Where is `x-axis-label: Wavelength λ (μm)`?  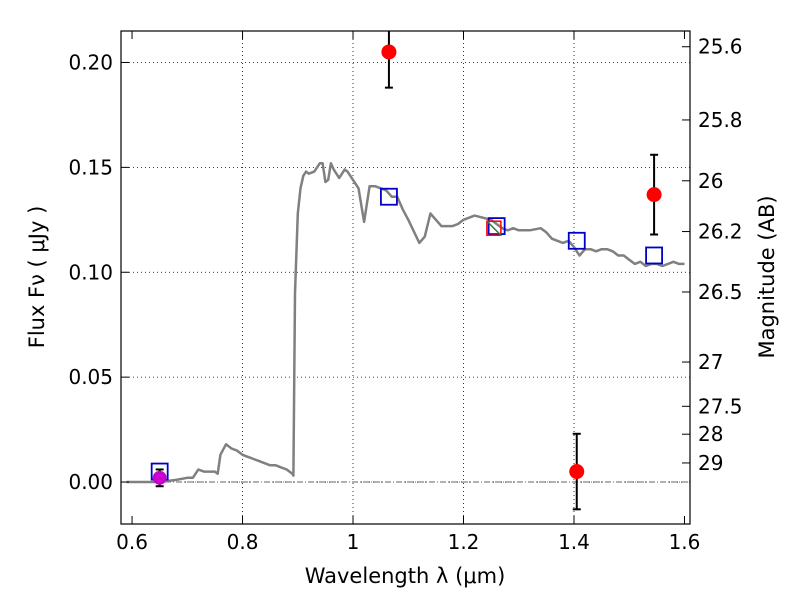
x-axis-label: Wavelength λ (μm) is located at coordinates (405, 576).